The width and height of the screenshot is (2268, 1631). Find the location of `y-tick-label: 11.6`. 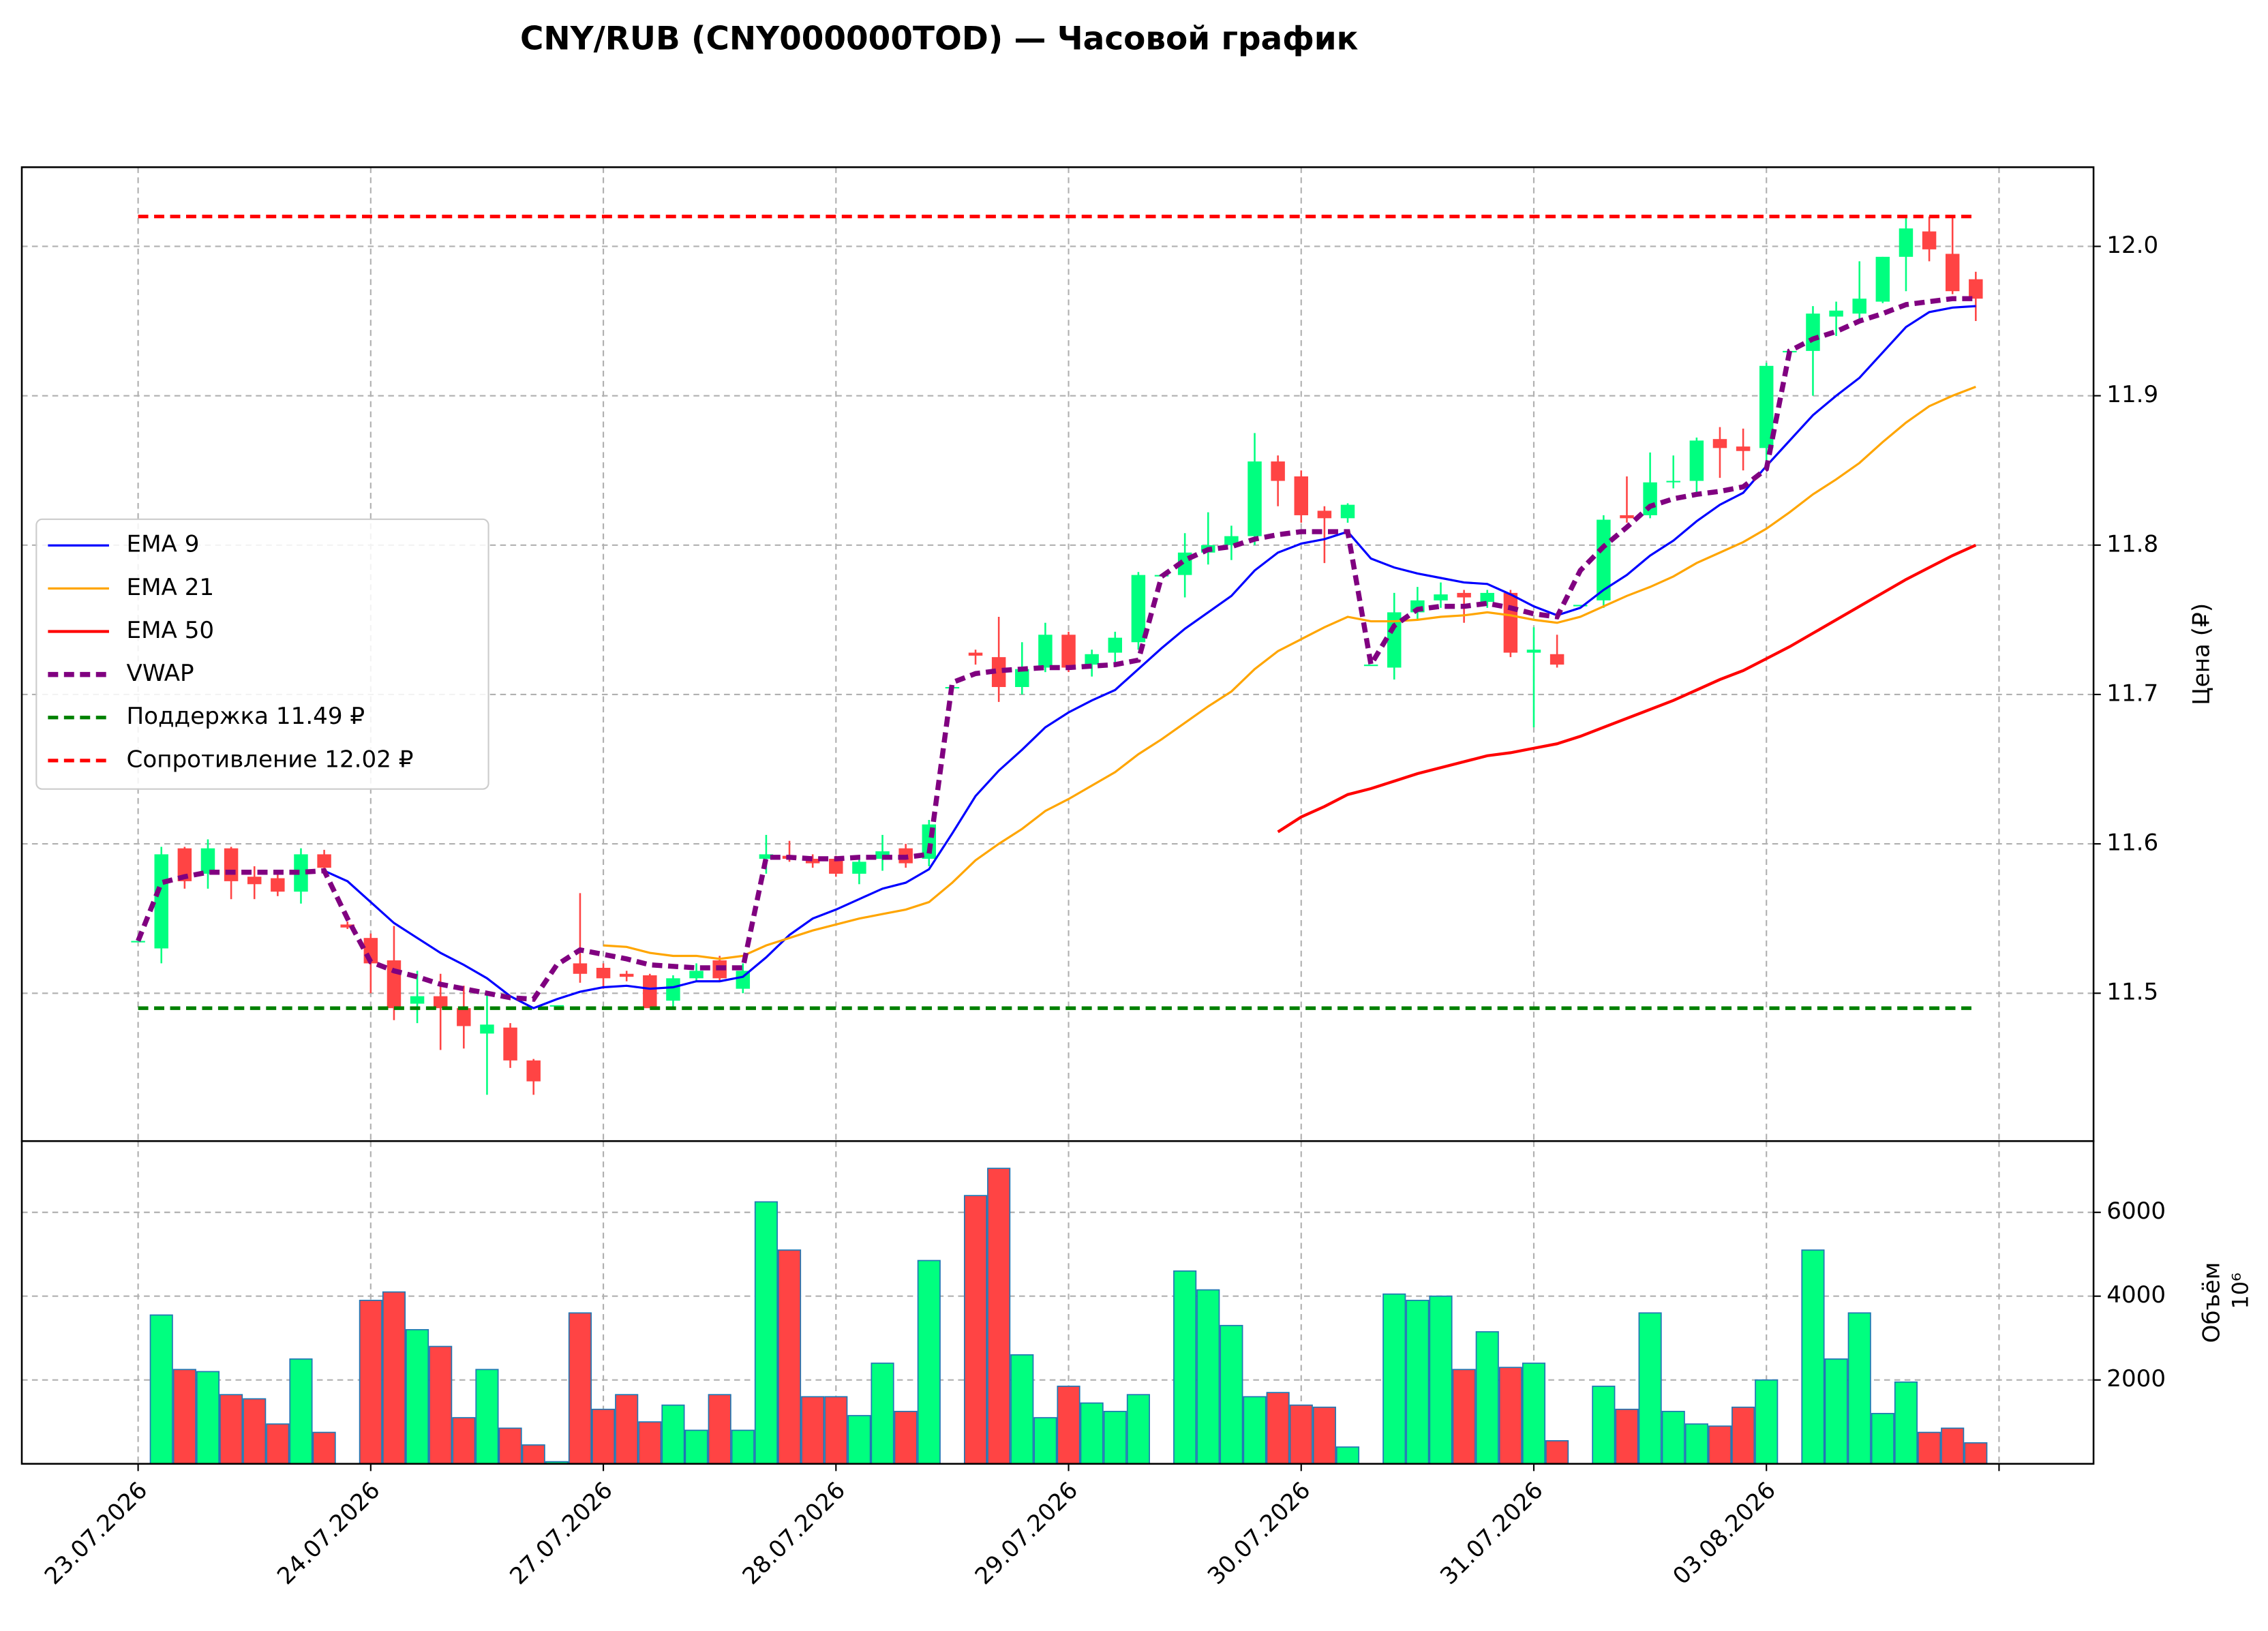

y-tick-label: 11.6 is located at coordinates (2132, 843).